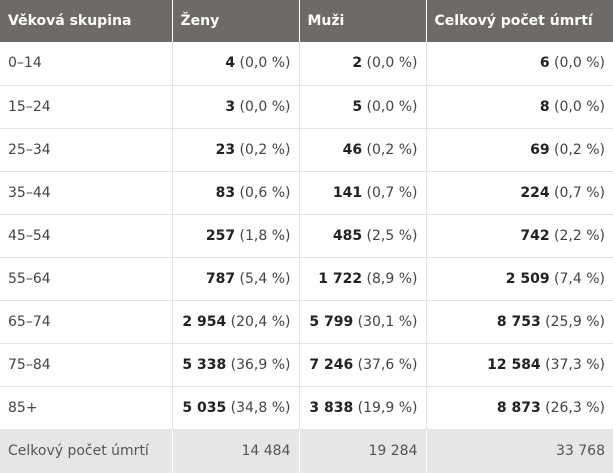 The width and height of the screenshot is (613, 473). Describe the element at coordinates (392, 278) in the screenshot. I see `percent-value: (8,9 %)` at that location.